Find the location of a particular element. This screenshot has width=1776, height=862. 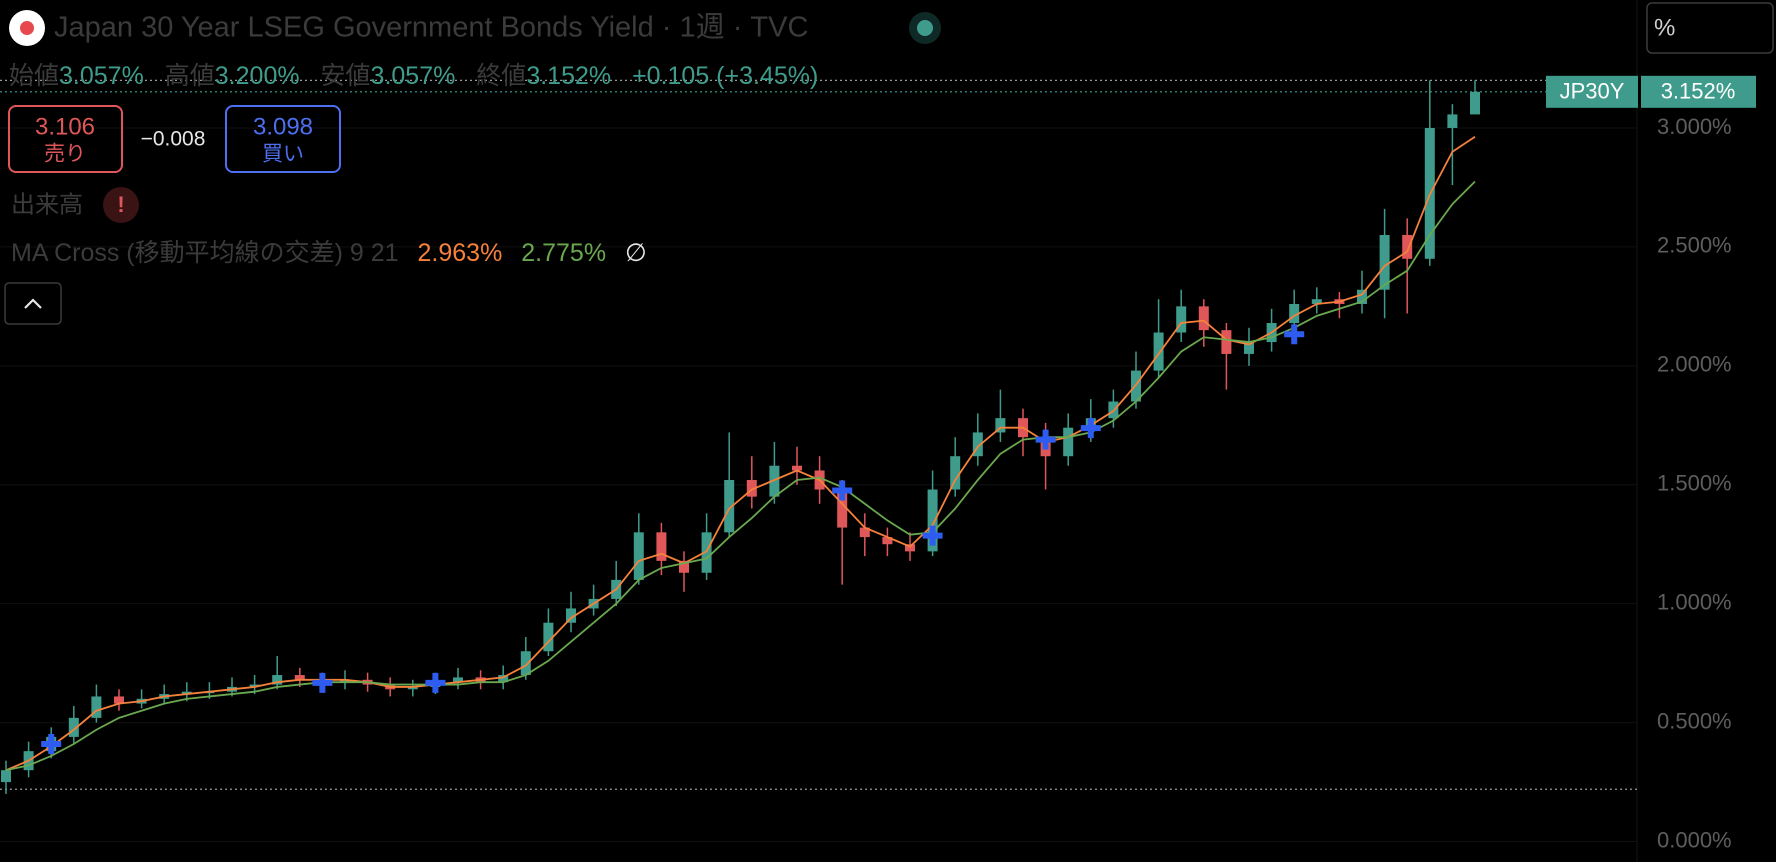

symbol-label: JP30Y is located at coordinates (1592, 91).